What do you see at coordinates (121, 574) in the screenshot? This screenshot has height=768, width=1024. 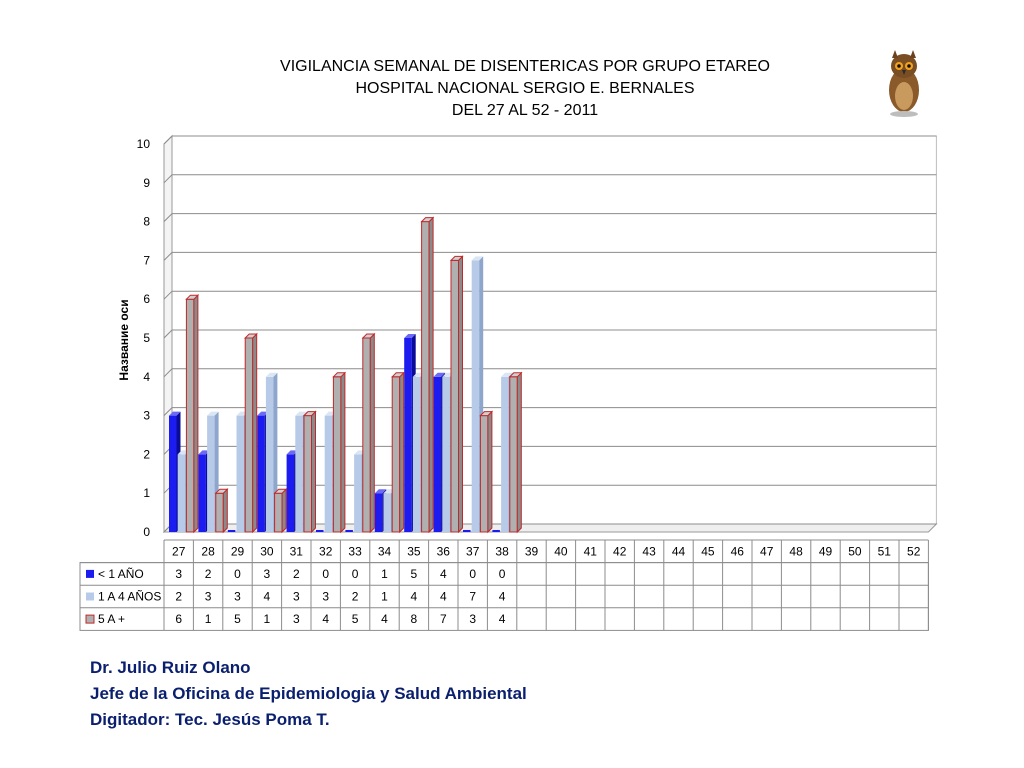 I see `legend-label: < 1 AÑO` at bounding box center [121, 574].